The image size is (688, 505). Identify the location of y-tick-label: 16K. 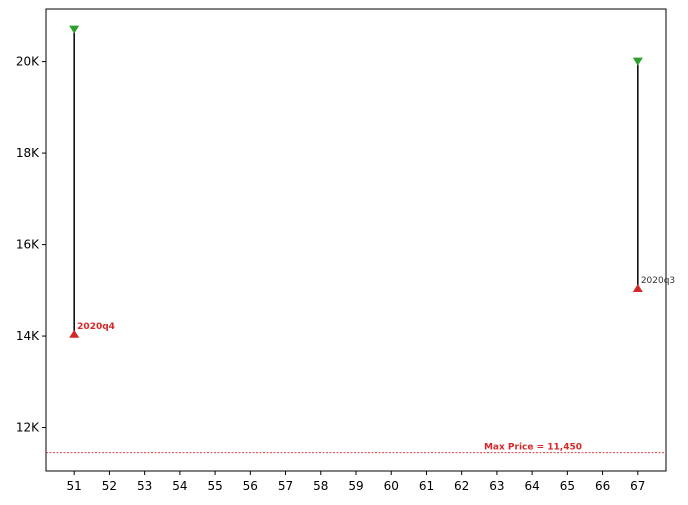
(28, 245).